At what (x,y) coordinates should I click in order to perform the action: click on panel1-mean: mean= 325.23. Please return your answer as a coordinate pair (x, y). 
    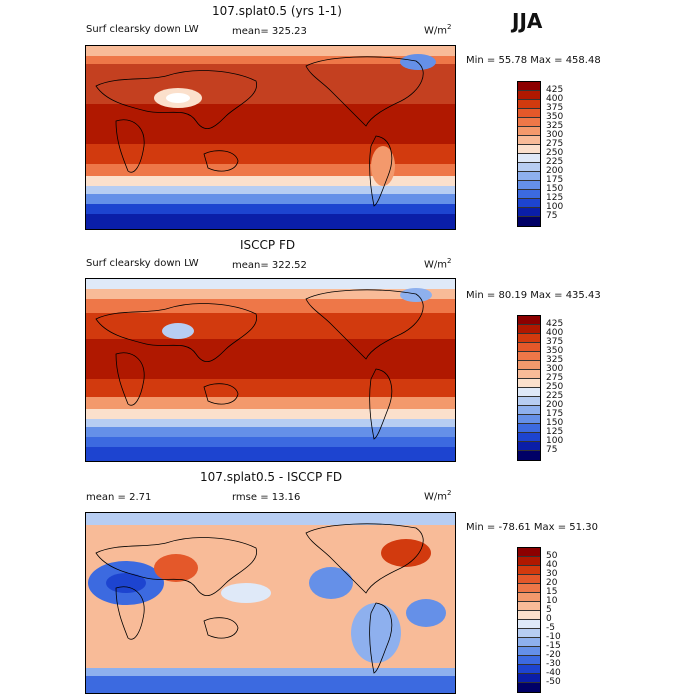
    Looking at the image, I should click on (269, 31).